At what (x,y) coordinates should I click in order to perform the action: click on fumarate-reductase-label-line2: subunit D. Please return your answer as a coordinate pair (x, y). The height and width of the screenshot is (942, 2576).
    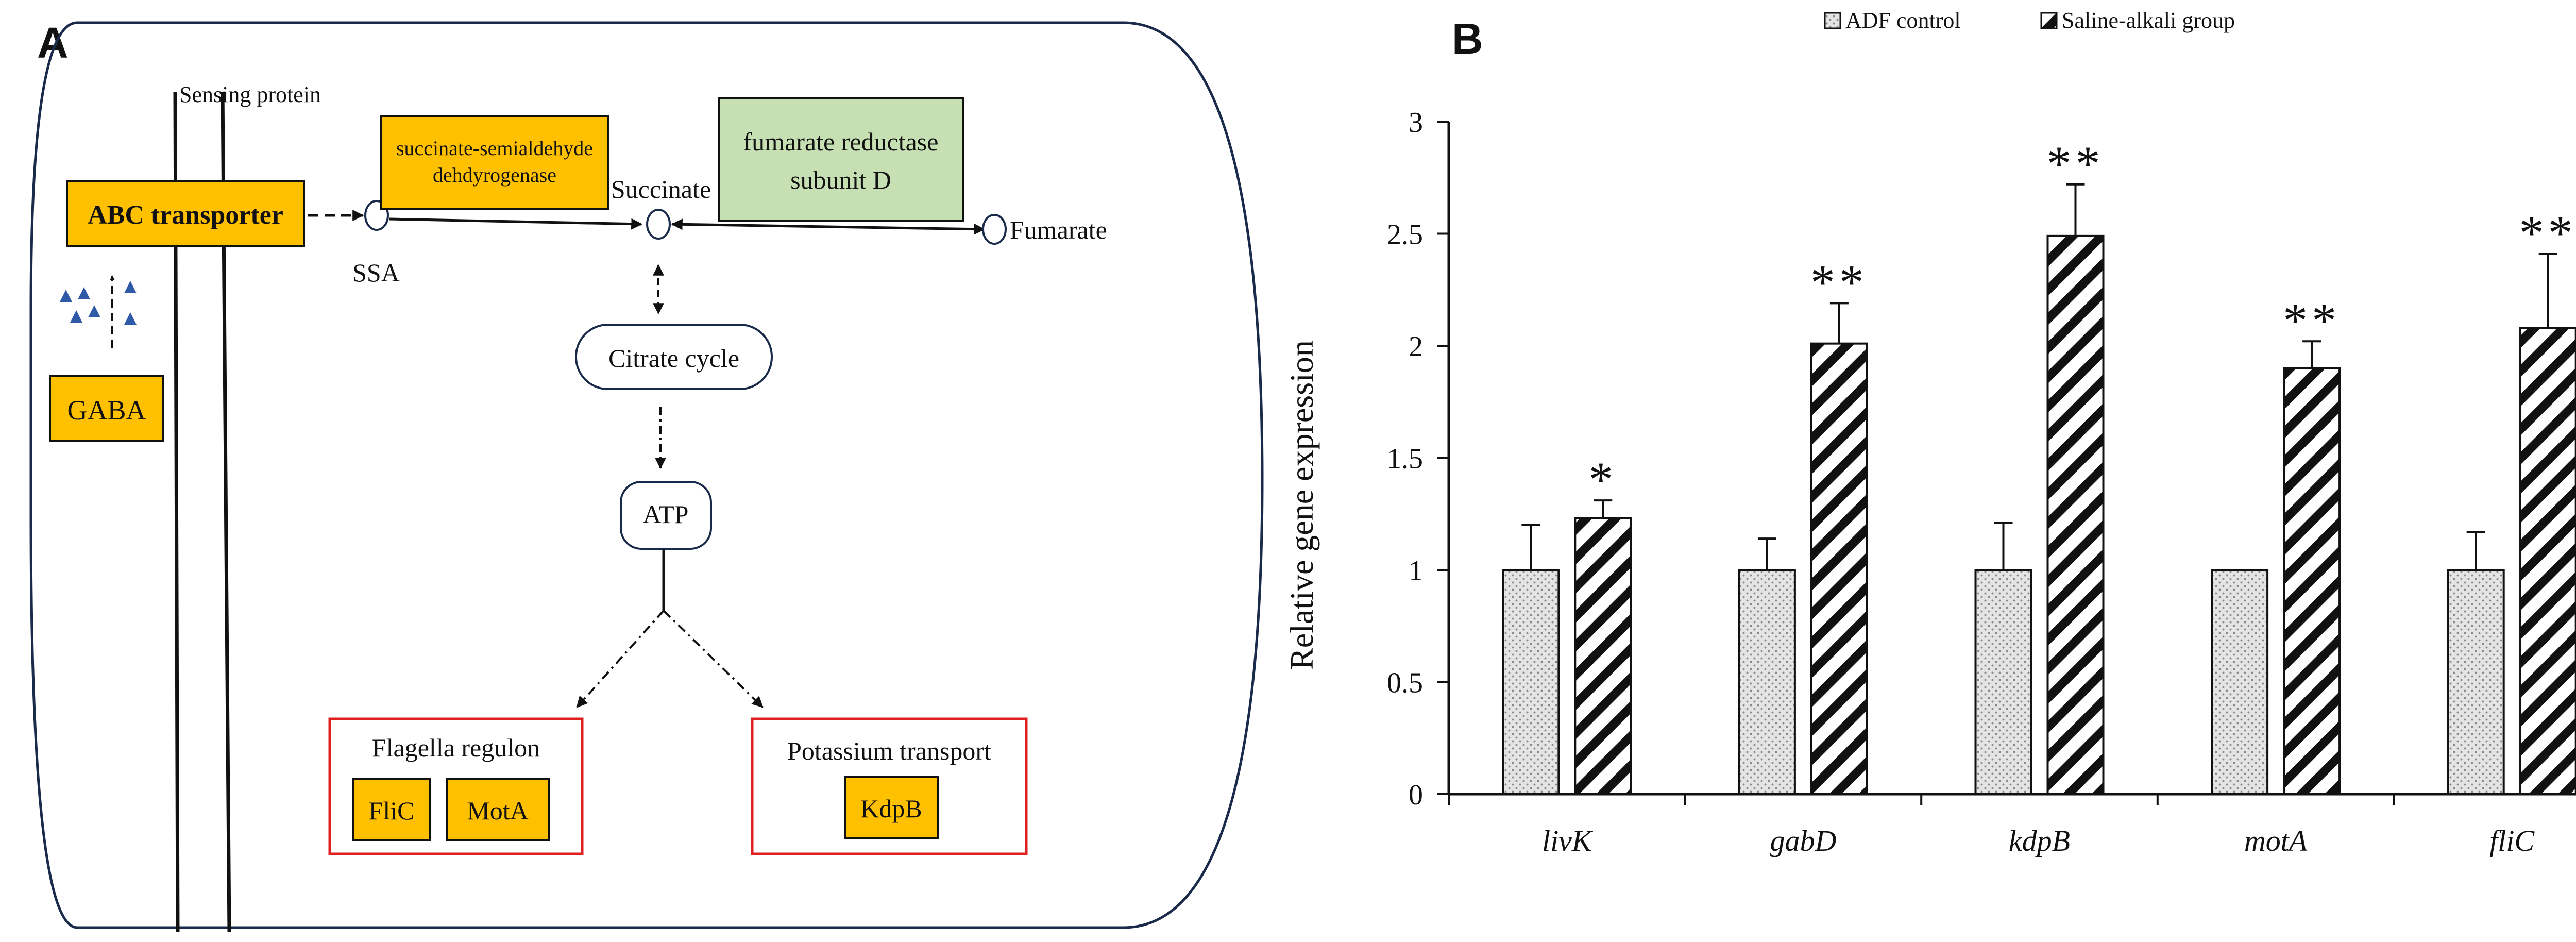
    Looking at the image, I should click on (840, 179).